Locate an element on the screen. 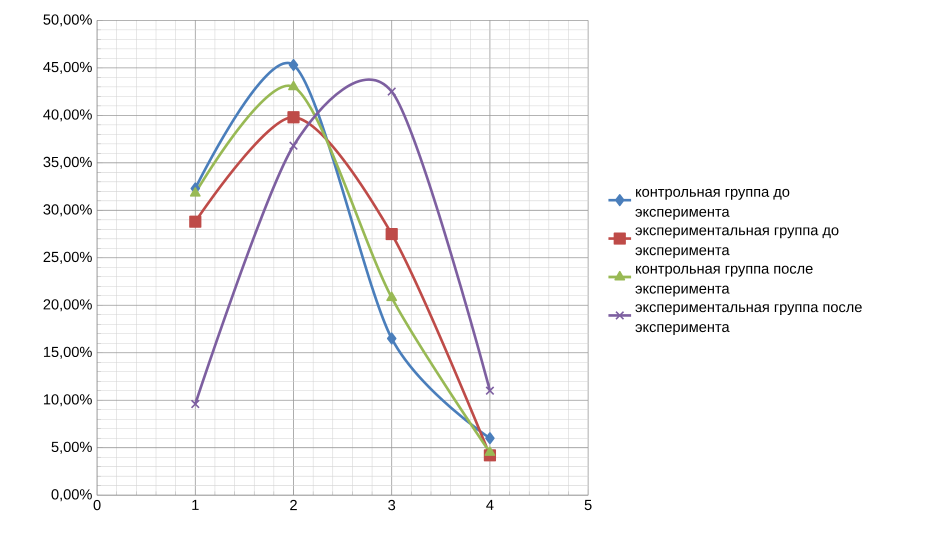 Image resolution: width=933 pixels, height=540 pixels. y-tick-label: 45,00% is located at coordinates (67, 68).